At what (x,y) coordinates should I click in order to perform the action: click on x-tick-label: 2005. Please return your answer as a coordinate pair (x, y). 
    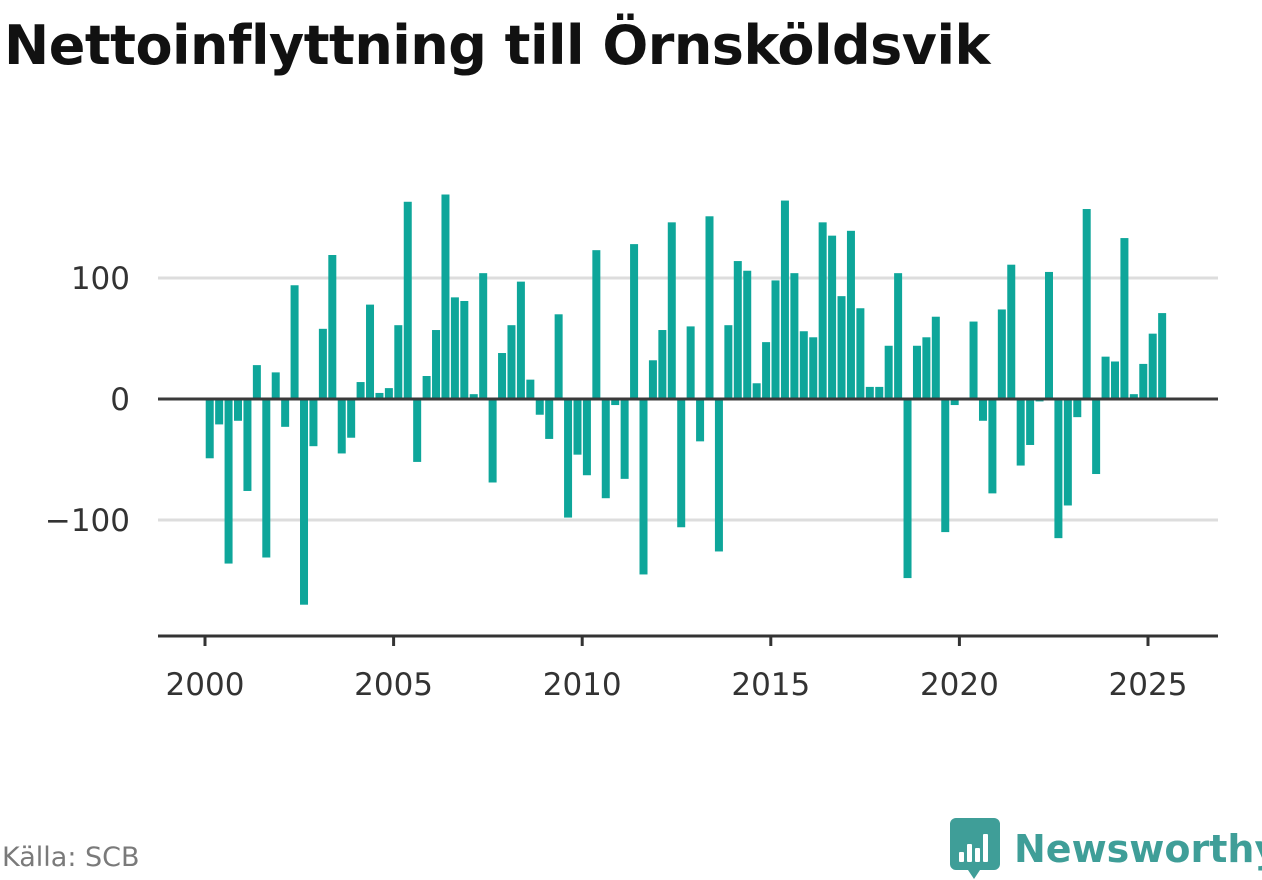
    Looking at the image, I should click on (393, 685).